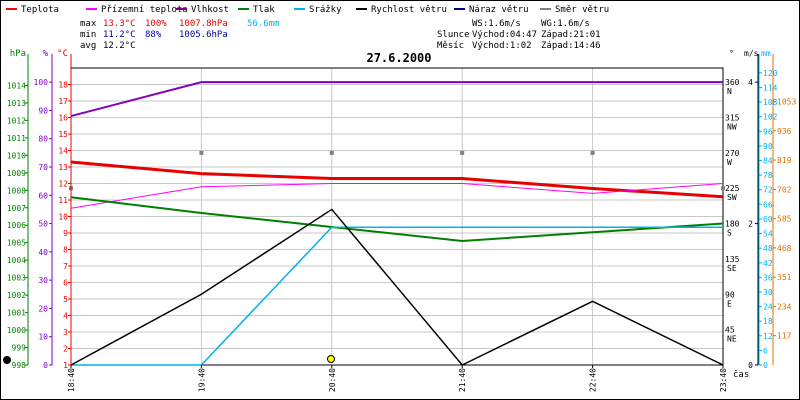 This screenshot has width=800, height=400. What do you see at coordinates (19, 348) in the screenshot?
I see `hpa-tick-label: 999` at bounding box center [19, 348].